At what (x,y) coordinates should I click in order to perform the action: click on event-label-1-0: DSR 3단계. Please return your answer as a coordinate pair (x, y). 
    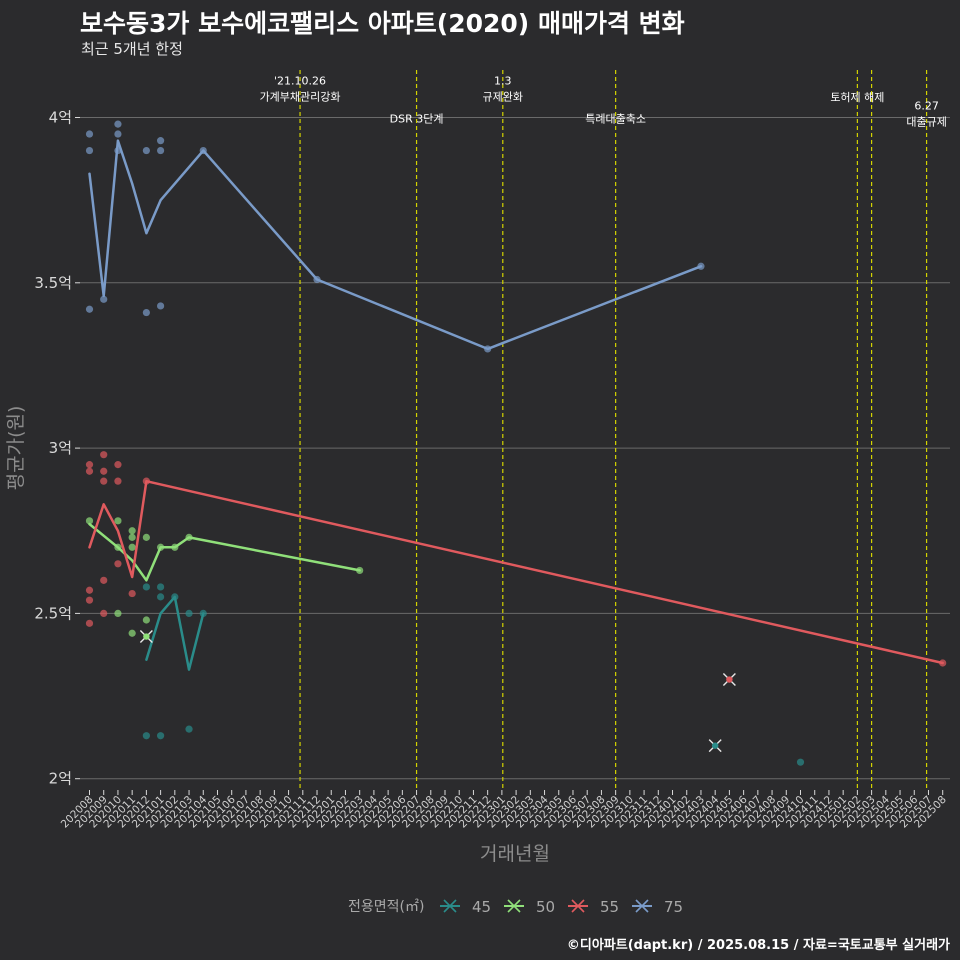
    Looking at the image, I should click on (417, 118).